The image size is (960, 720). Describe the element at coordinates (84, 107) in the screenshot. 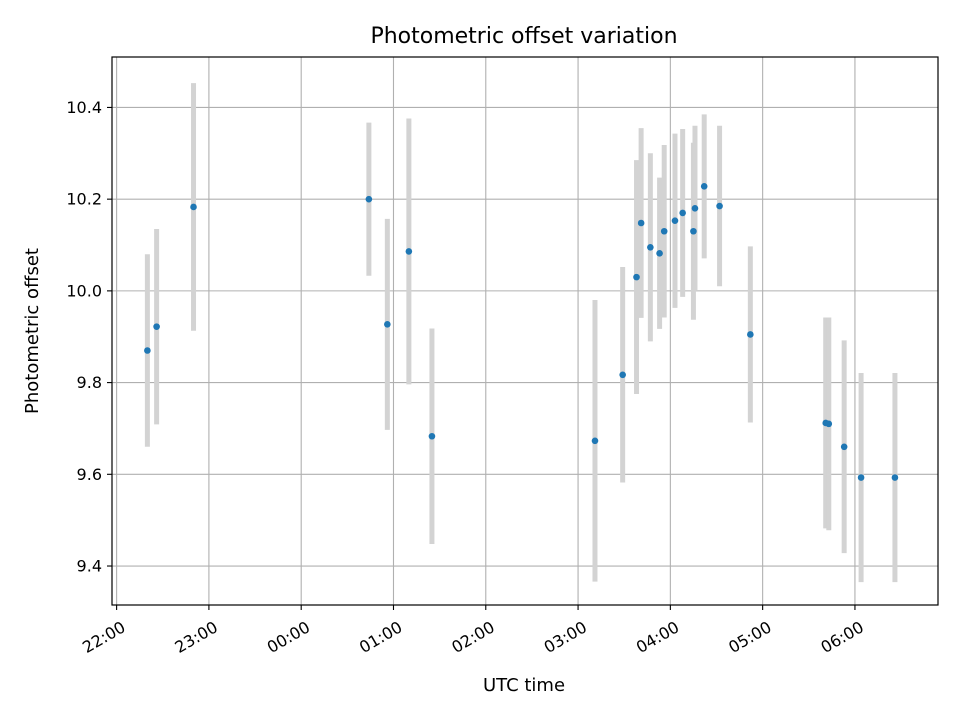

I see `y-tick-label: 10.4` at that location.